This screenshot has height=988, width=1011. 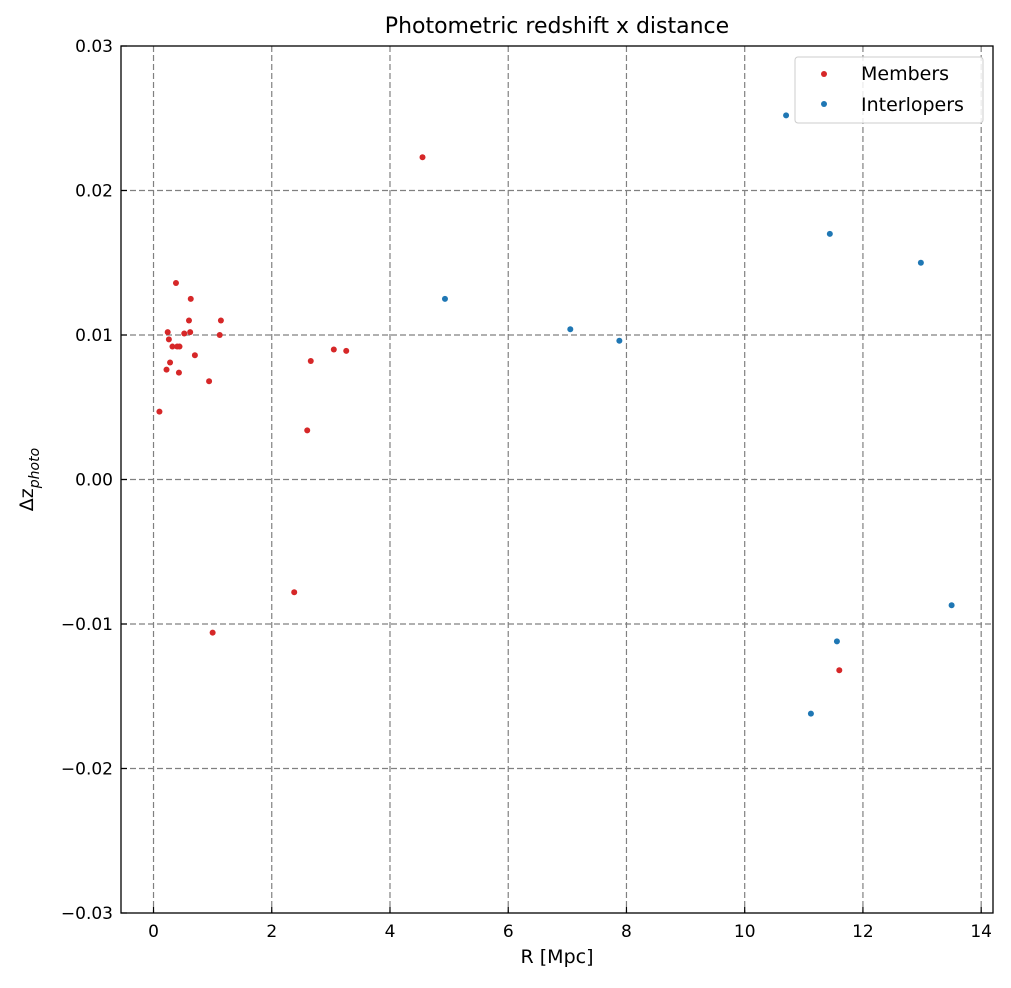 I want to click on y-axis-label-subscript: photo, so click(x=35, y=468).